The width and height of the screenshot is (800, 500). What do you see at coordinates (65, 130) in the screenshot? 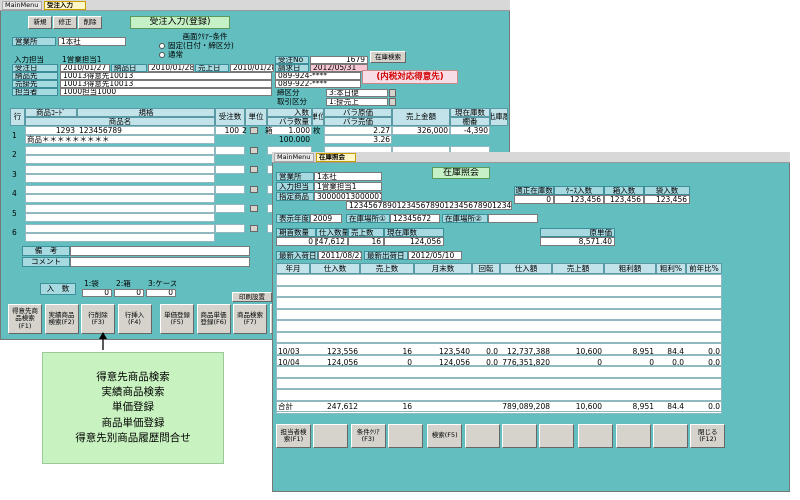
I see `product-code: 1293` at bounding box center [65, 130].